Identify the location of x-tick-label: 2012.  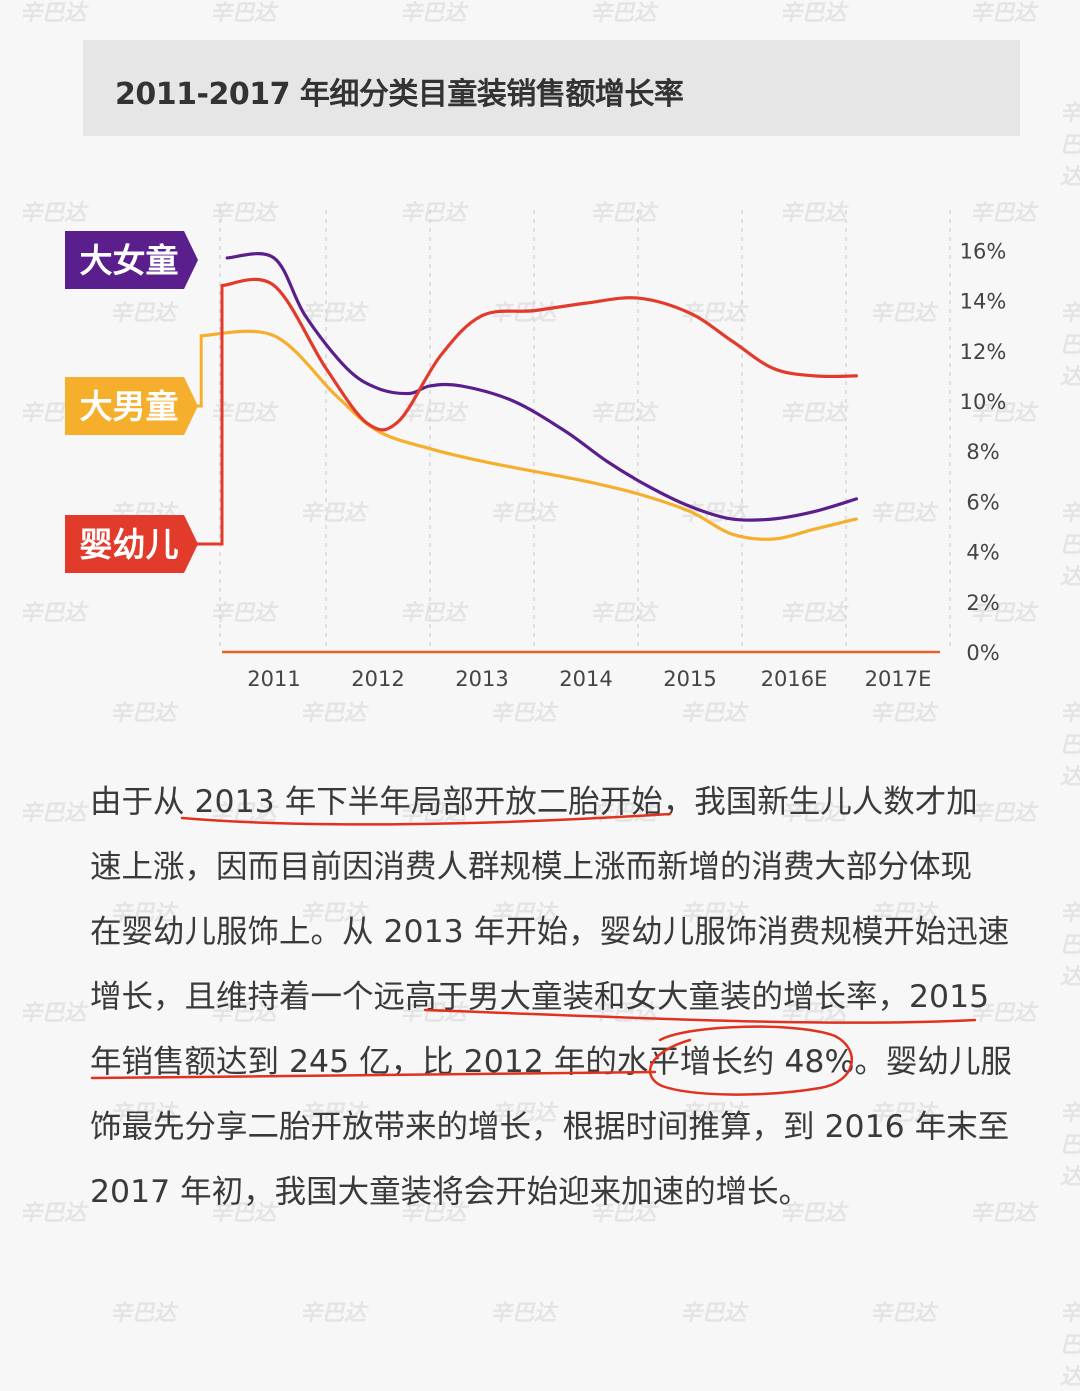
(377, 679).